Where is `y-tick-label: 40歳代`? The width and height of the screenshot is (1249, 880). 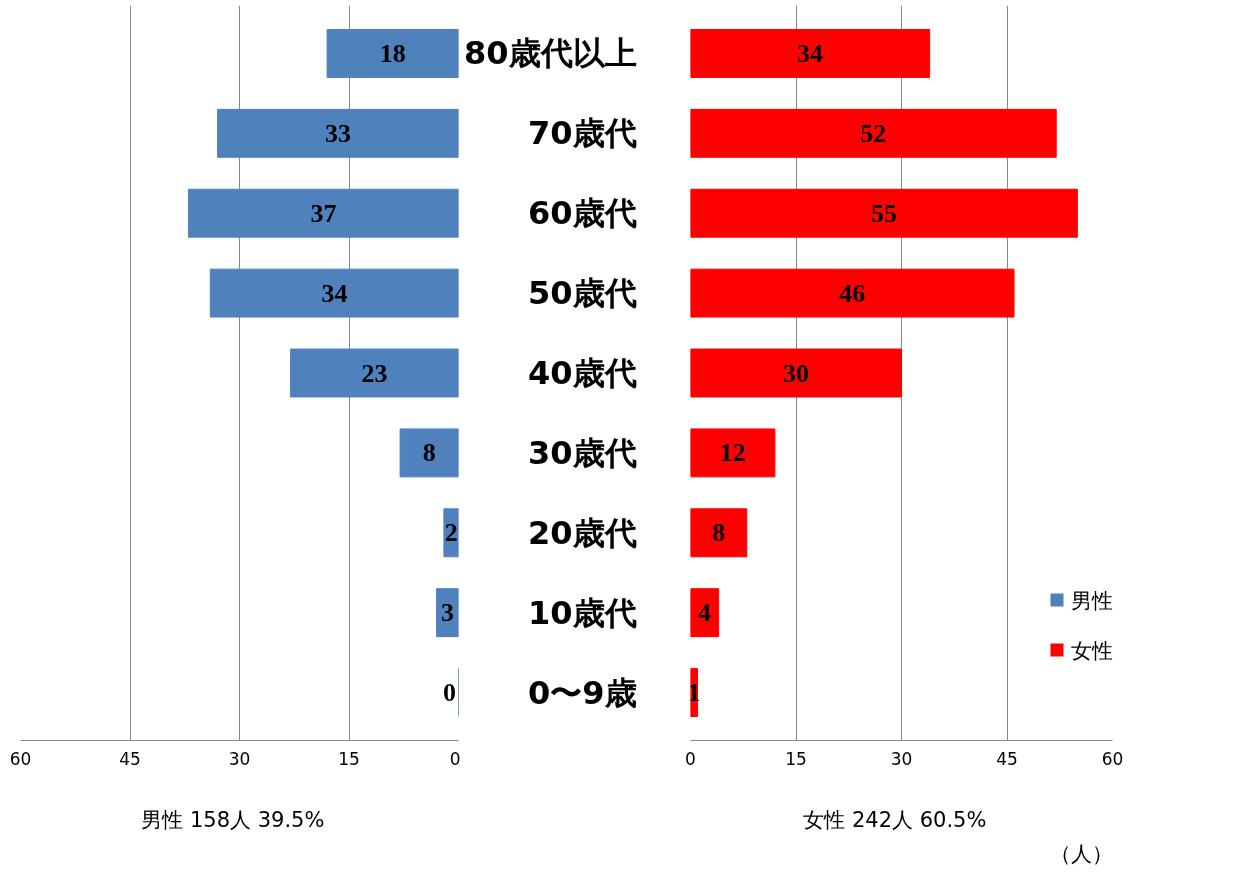 y-tick-label: 40歳代 is located at coordinates (582, 373).